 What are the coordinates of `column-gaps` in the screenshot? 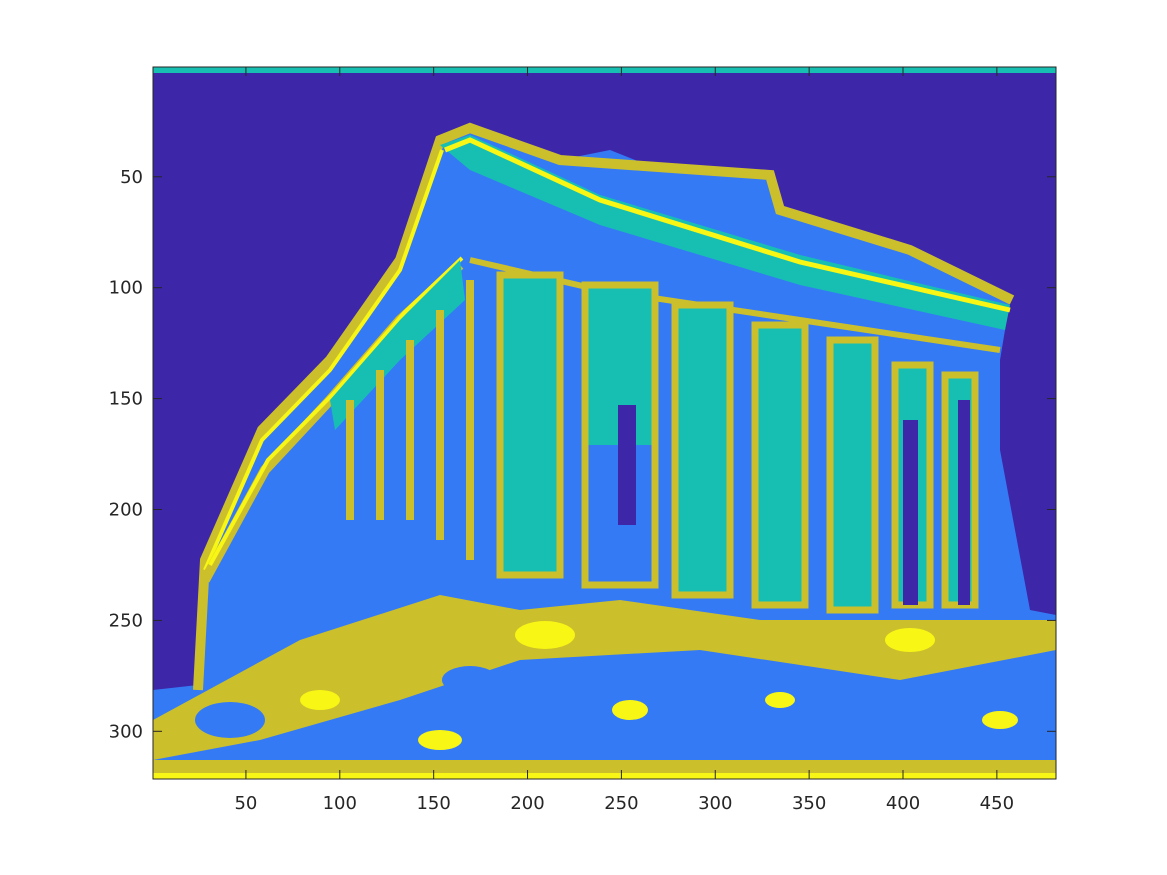 It's located at (794, 502).